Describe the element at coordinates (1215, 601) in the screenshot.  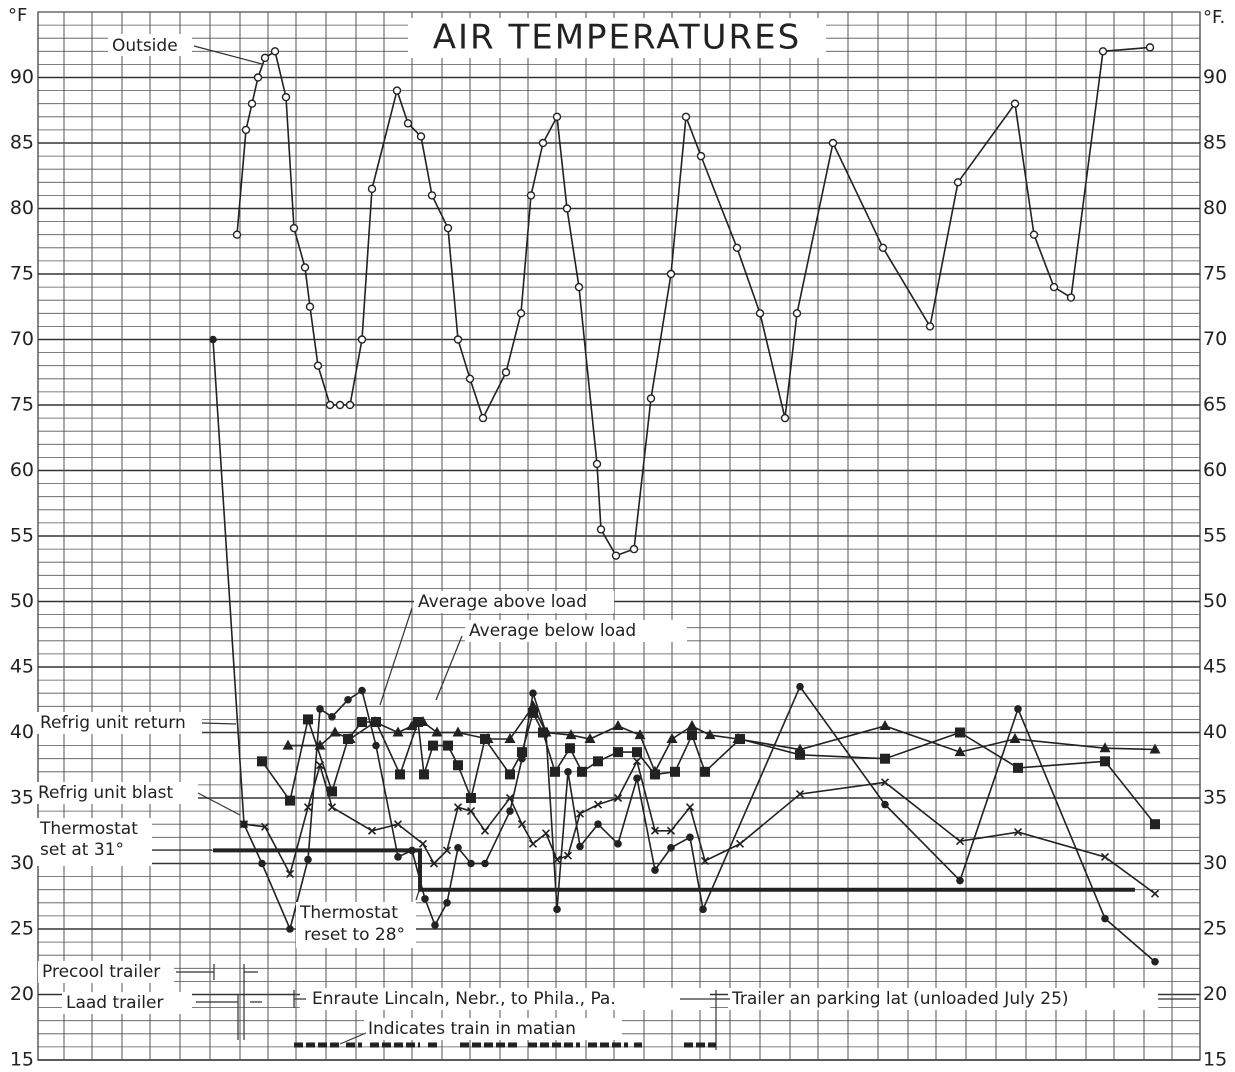
I see `y2-tick-label: 50` at that location.